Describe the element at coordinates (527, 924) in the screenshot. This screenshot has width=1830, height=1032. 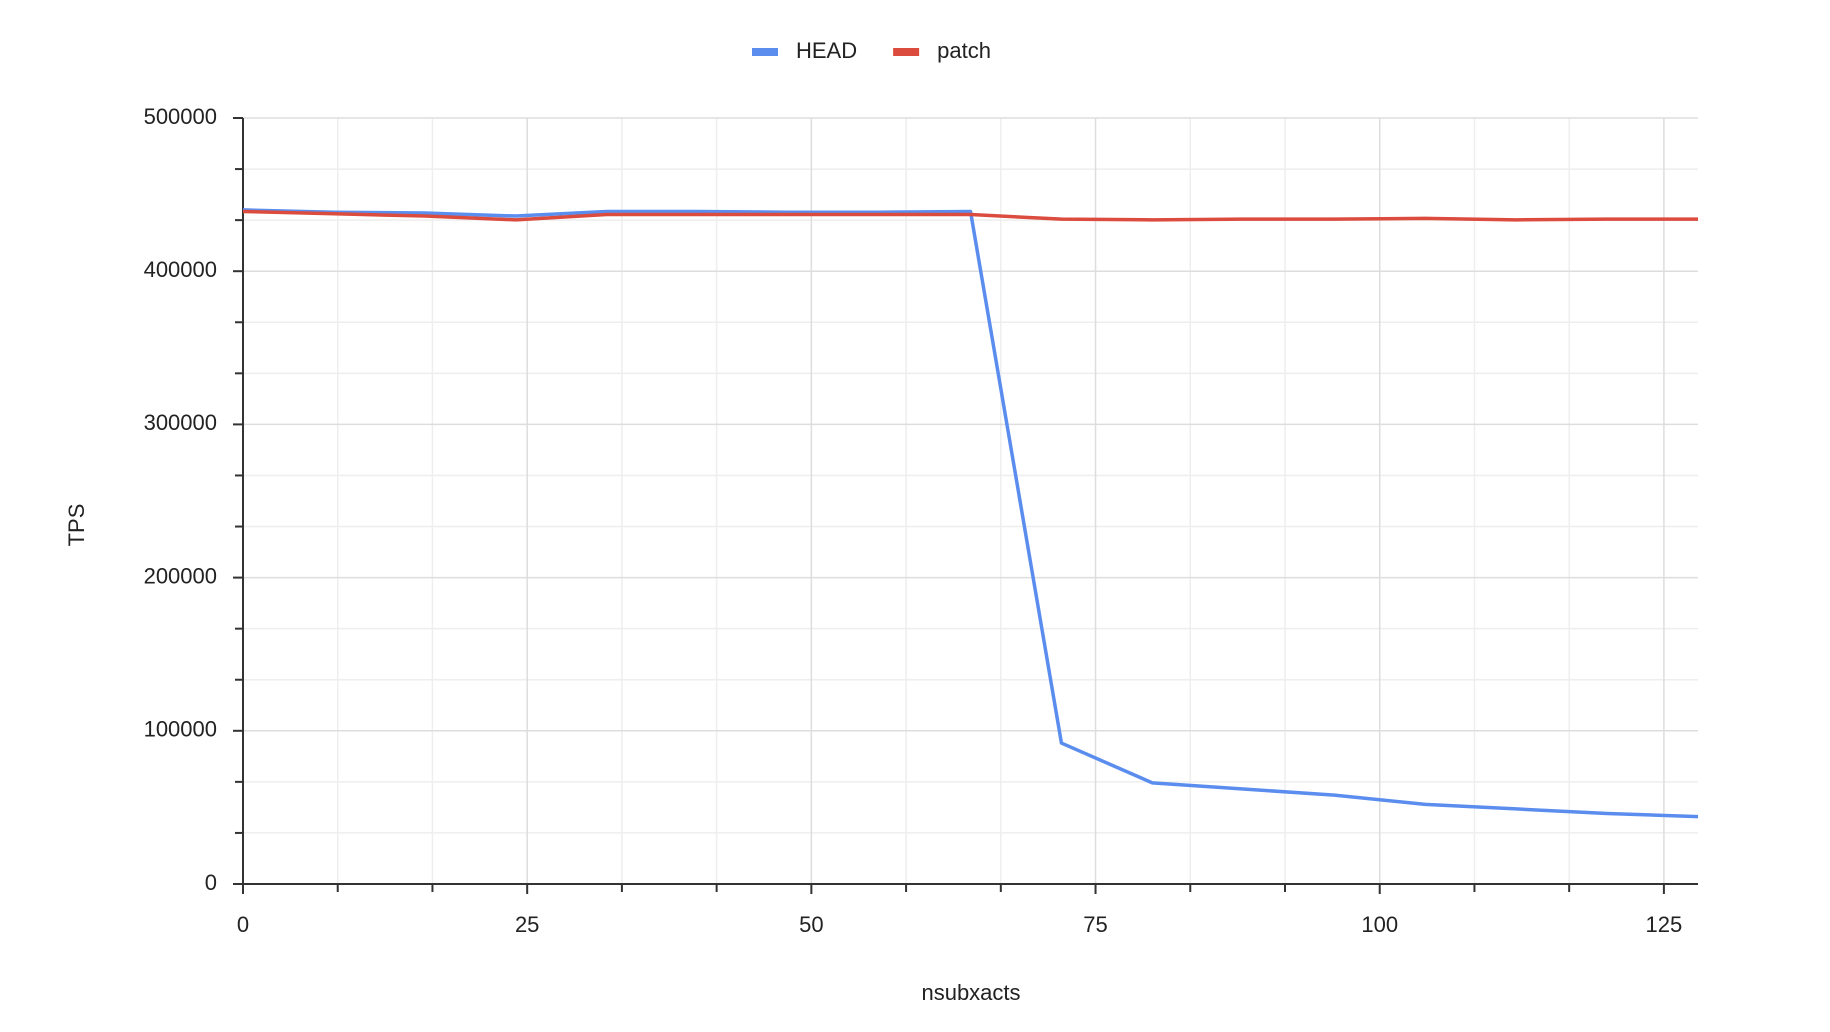
I see `x-tick-label: 25` at that location.